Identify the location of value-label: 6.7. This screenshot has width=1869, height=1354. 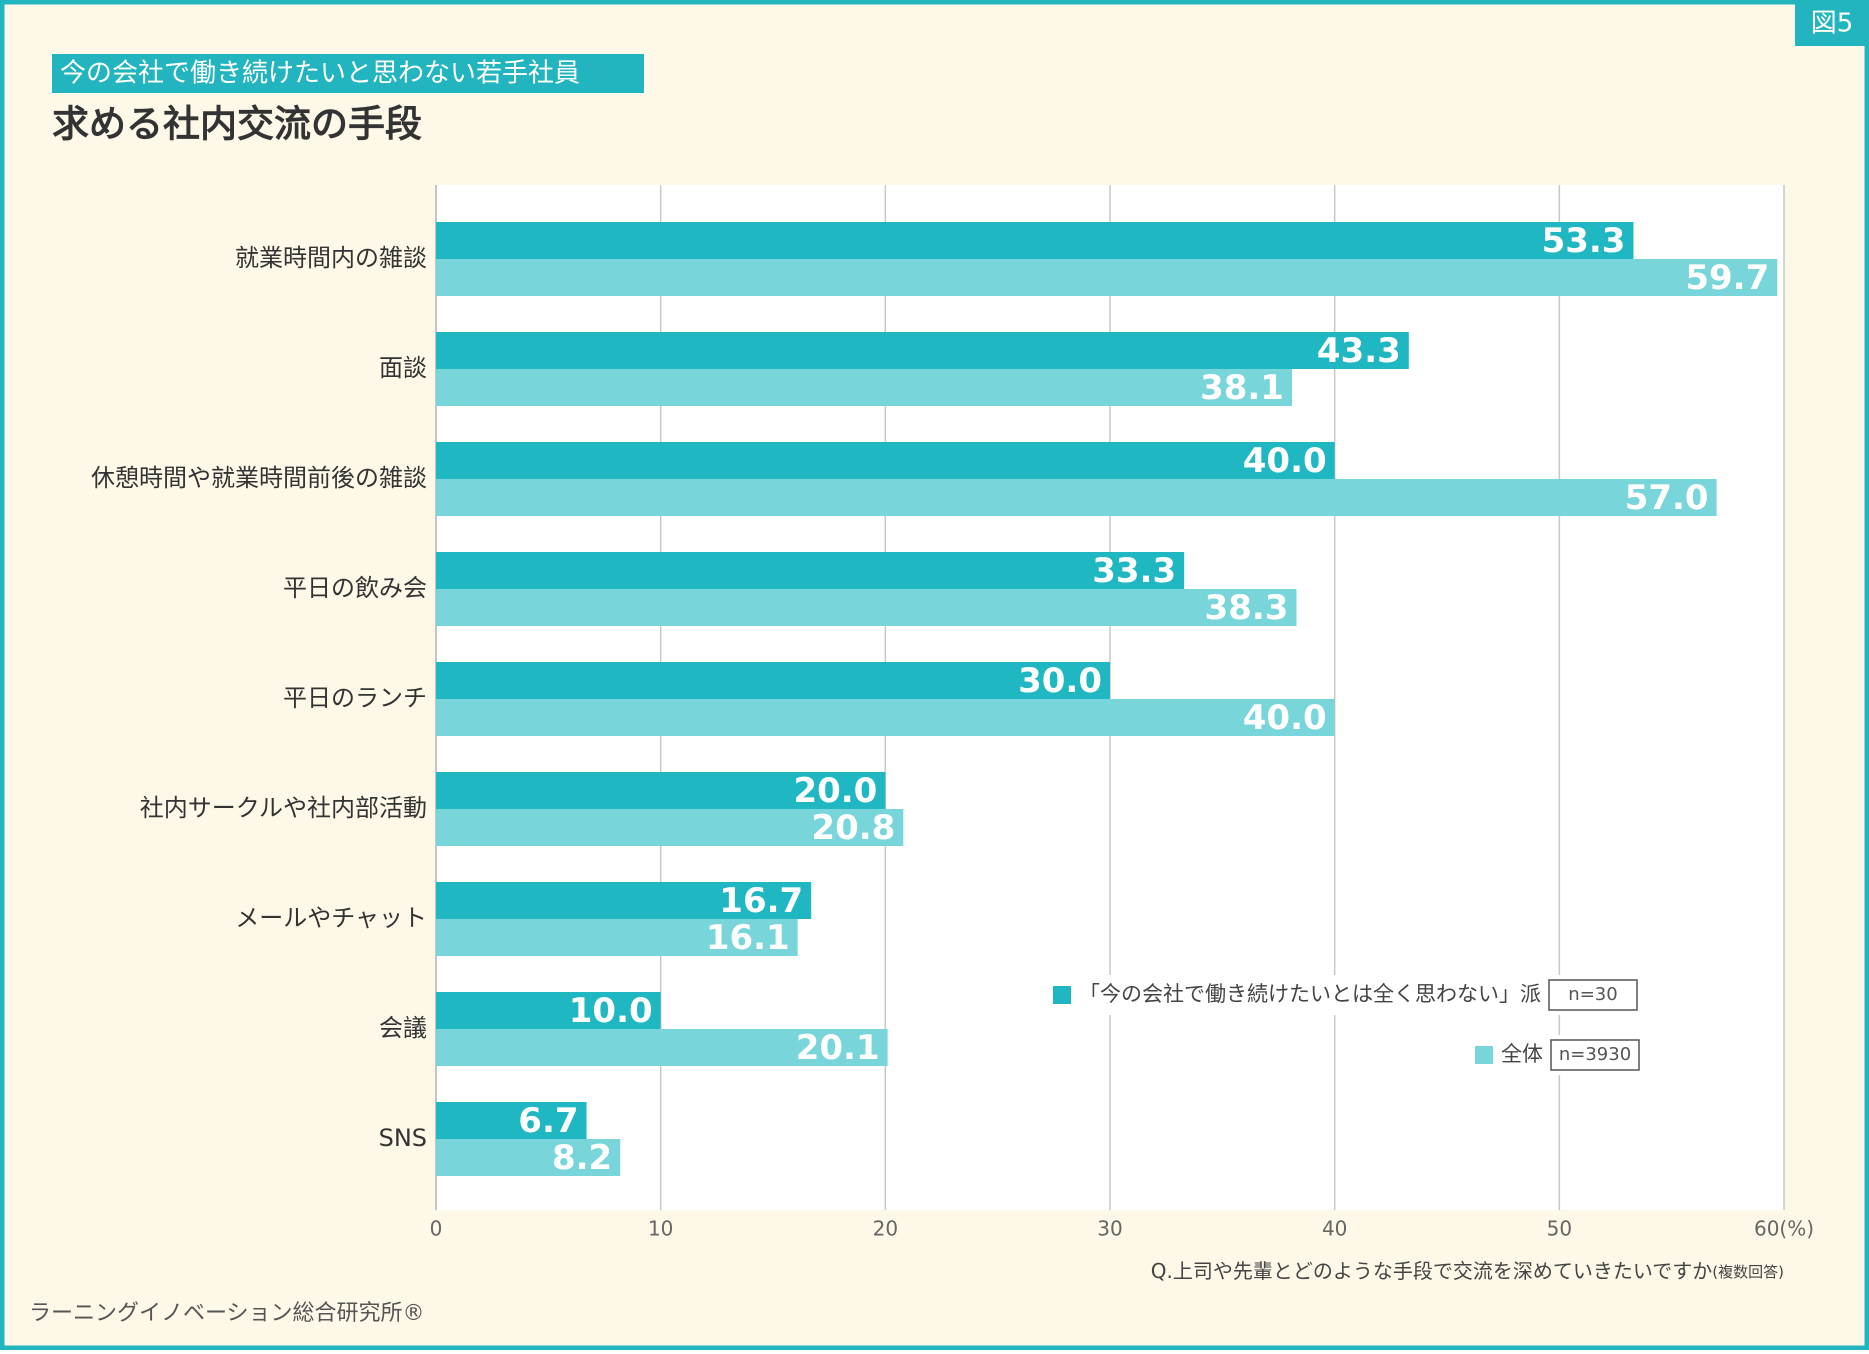
(548, 1121).